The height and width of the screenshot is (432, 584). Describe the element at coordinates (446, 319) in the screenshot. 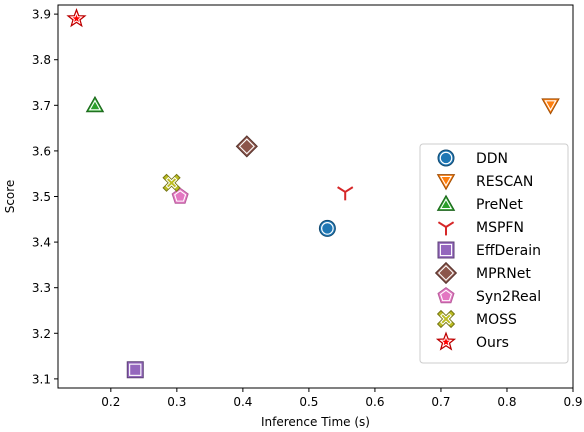

I see `legend-marker-moss` at that location.